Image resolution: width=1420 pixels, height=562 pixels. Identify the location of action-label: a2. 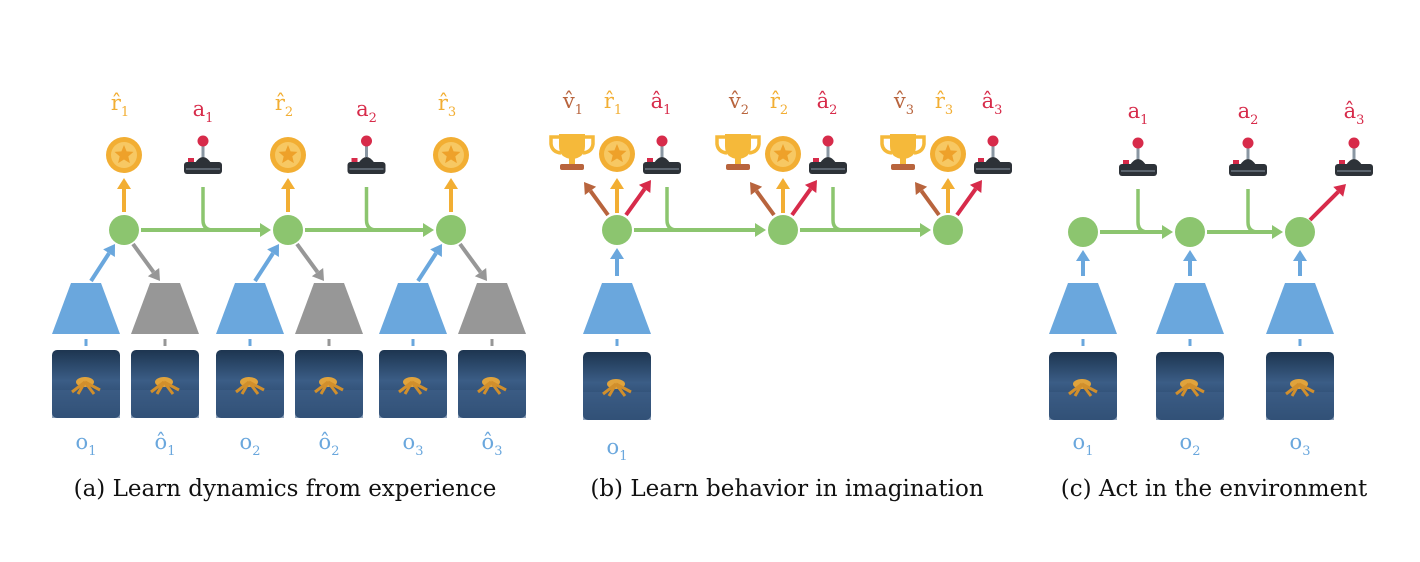
(1248, 113).